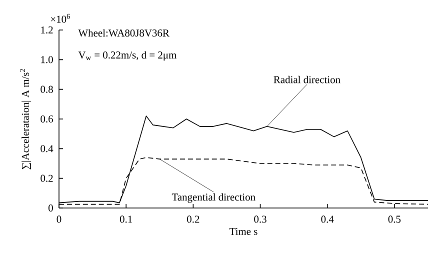 The height and width of the screenshot is (264, 432). I want to click on y-tick-label: 0.8, so click(46, 89).